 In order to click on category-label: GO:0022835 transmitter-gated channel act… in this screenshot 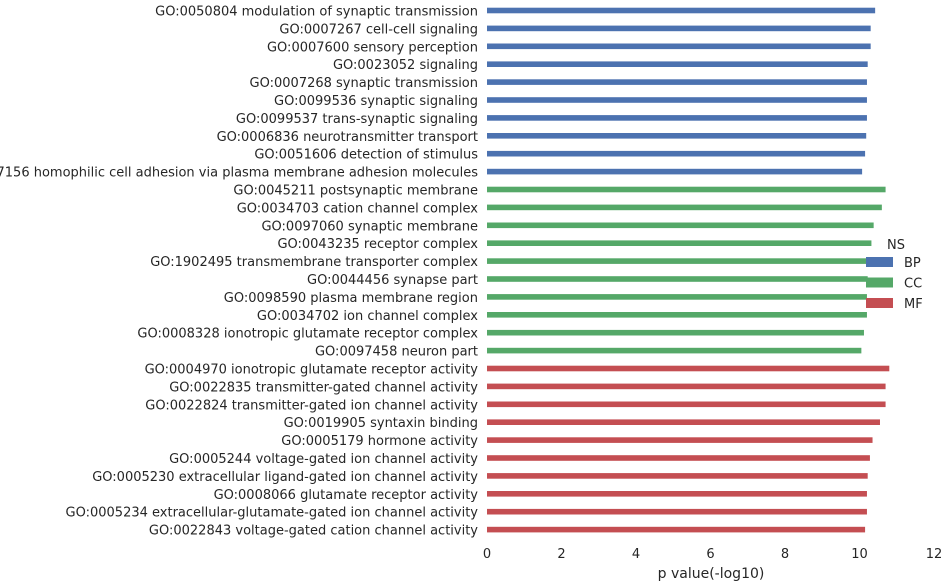, I will do `click(323, 387)`.